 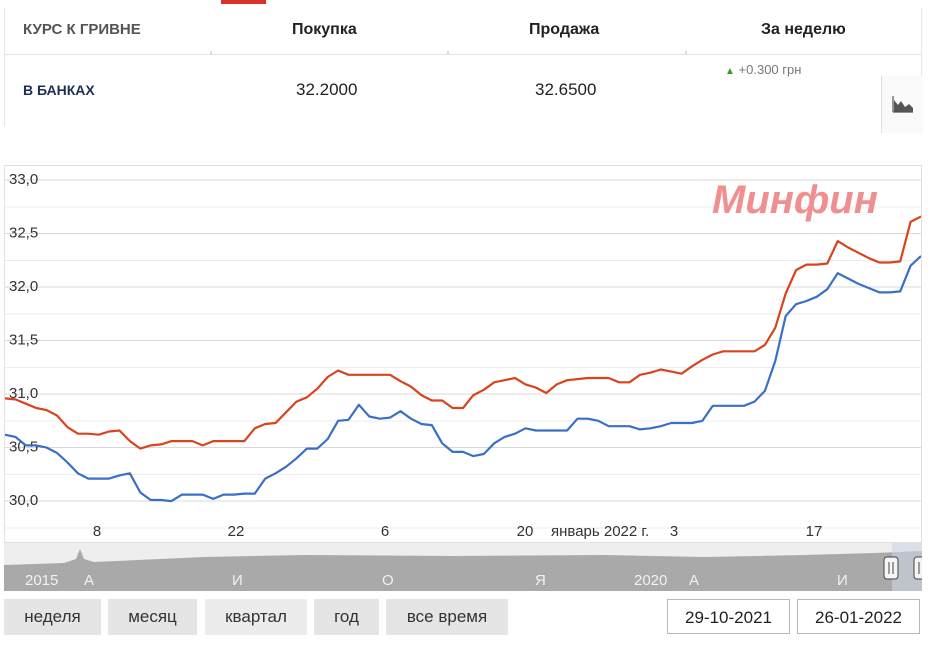 What do you see at coordinates (97, 531) in the screenshot?
I see `x-tick-label: 8` at bounding box center [97, 531].